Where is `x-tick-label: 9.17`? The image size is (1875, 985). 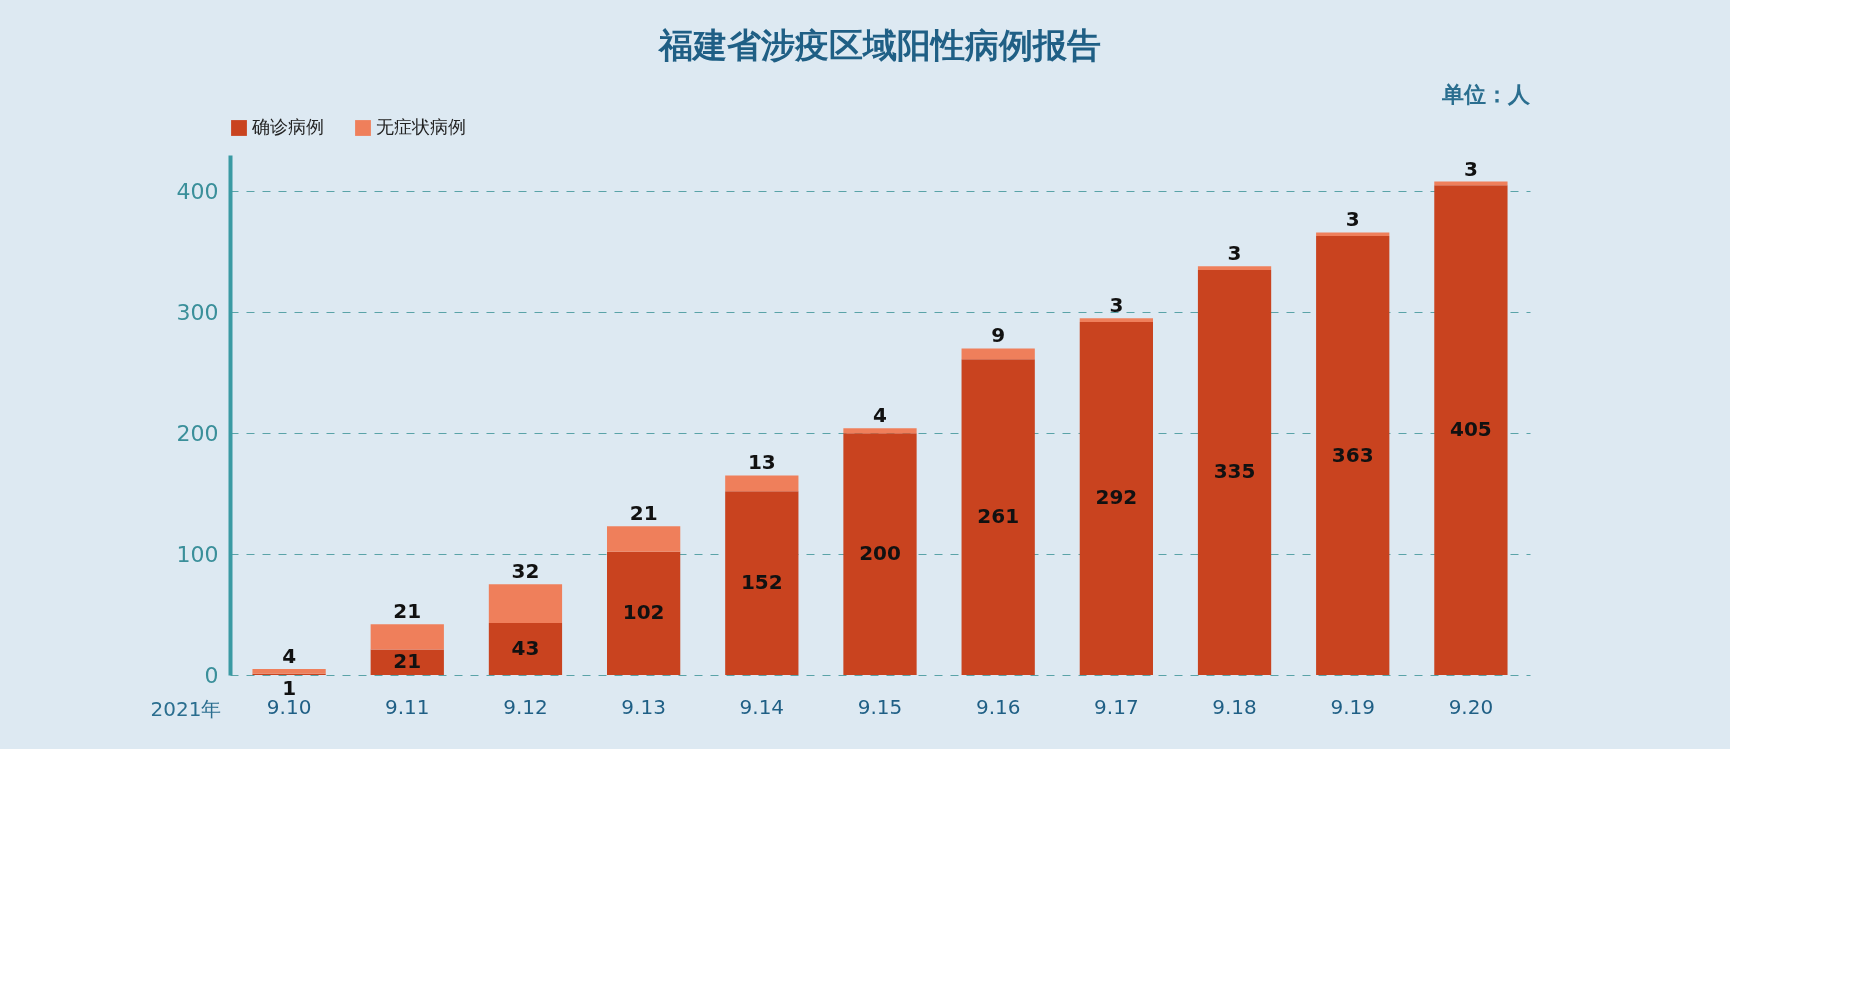 x-tick-label: 9.17 is located at coordinates (1116, 706).